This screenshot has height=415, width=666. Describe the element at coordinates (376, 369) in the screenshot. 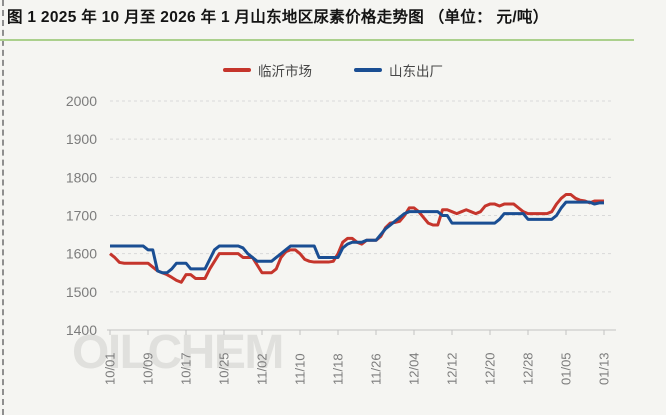

I see `x-tick-label: 11/26` at that location.